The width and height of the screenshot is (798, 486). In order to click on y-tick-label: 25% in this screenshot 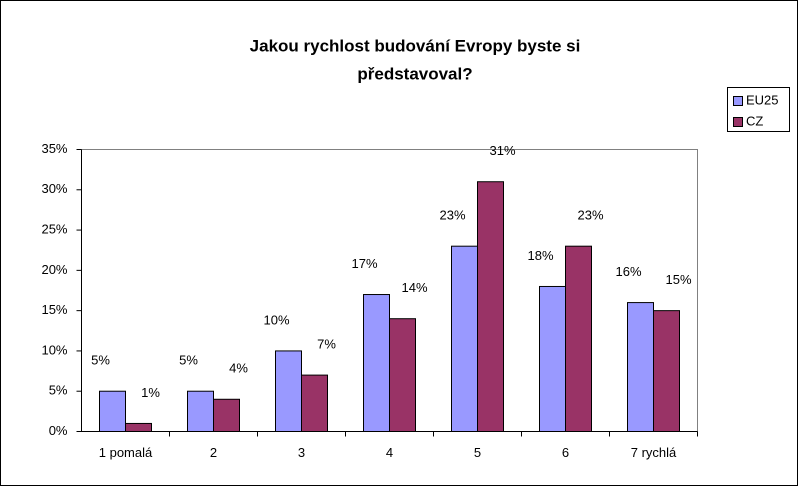, I will do `click(54, 229)`.